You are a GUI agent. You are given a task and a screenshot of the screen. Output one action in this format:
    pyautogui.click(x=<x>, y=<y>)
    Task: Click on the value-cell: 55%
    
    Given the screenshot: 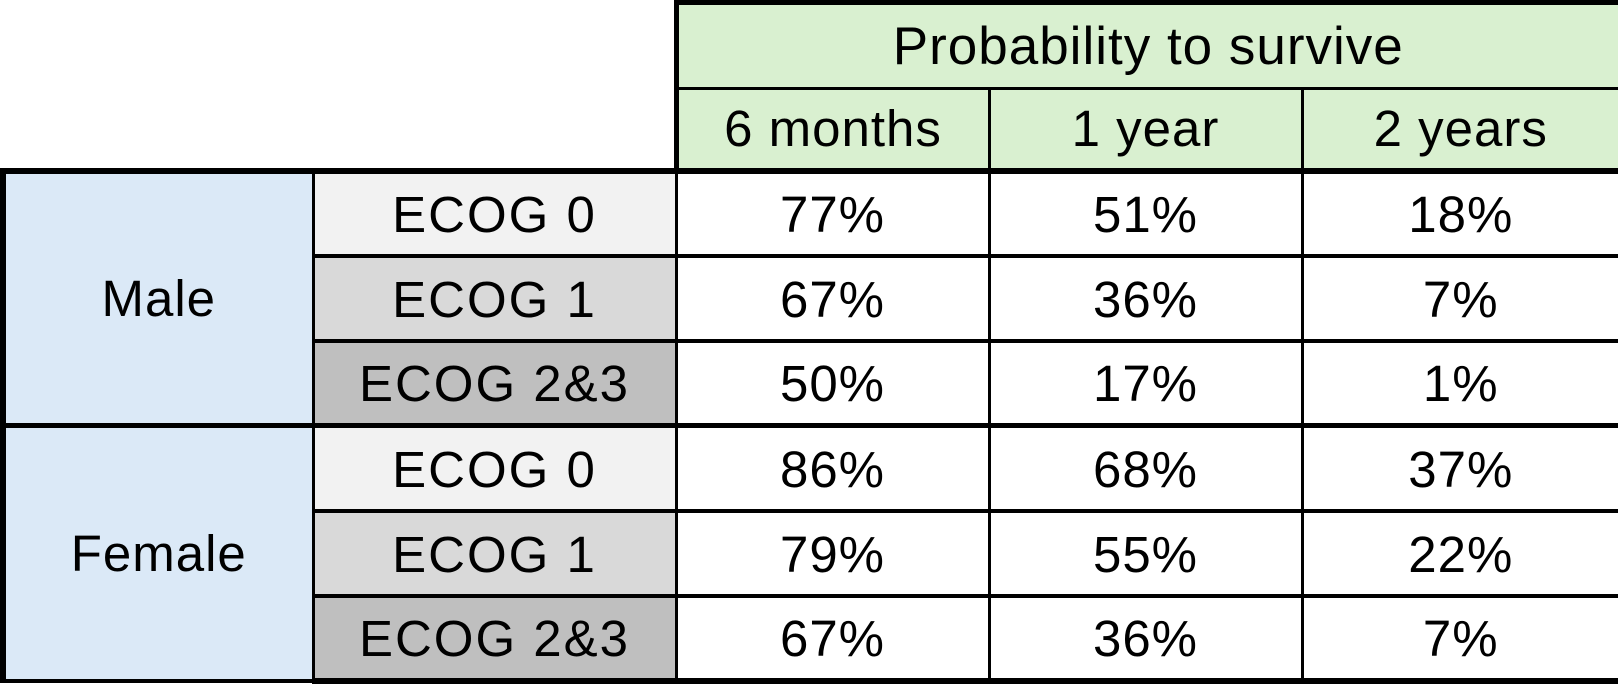 What is the action you would take?
    pyautogui.click(x=1145, y=553)
    